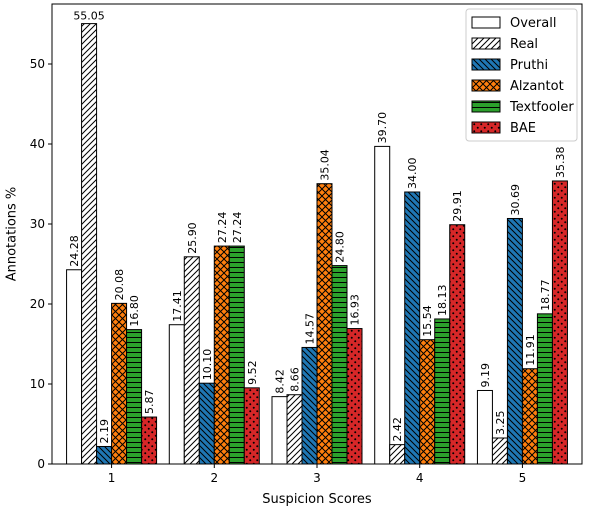 This screenshot has height=512, width=595. I want to click on legend-swatch-alzantot, so click(486, 85).